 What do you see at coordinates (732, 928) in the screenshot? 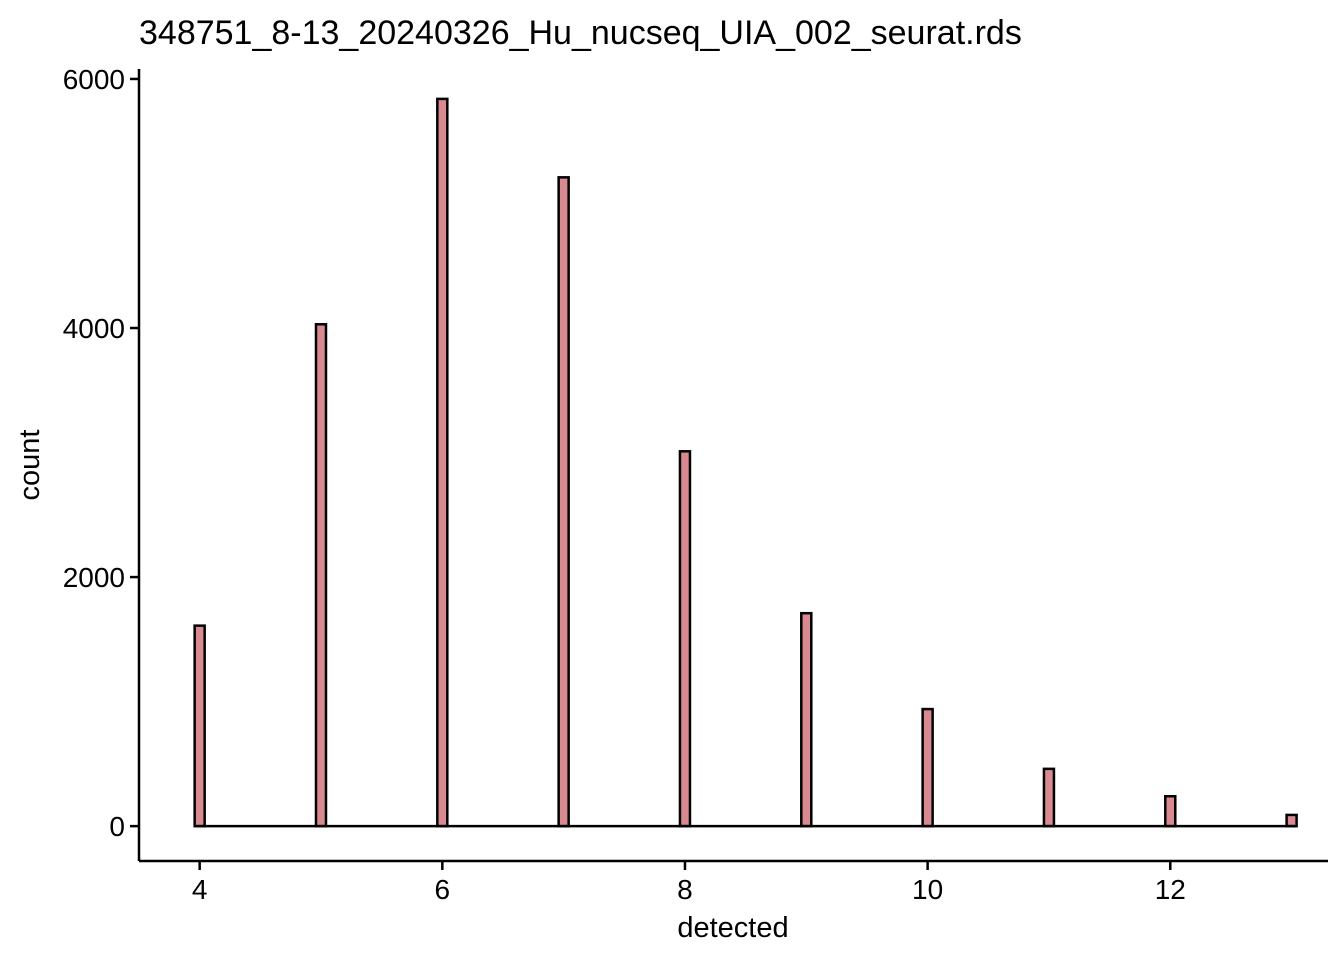
I see `x-axis-label: detected` at bounding box center [732, 928].